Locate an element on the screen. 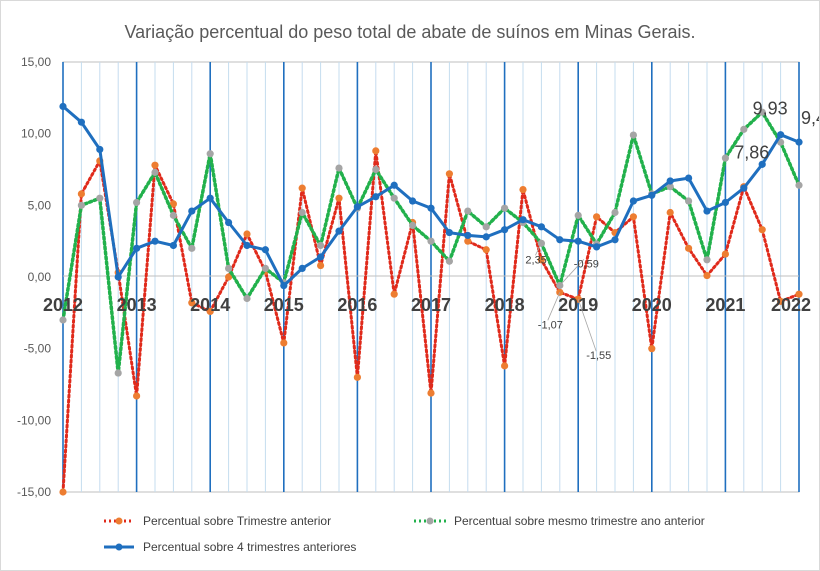 The image size is (820, 571). legend-marker-trimestre is located at coordinates (119, 521).